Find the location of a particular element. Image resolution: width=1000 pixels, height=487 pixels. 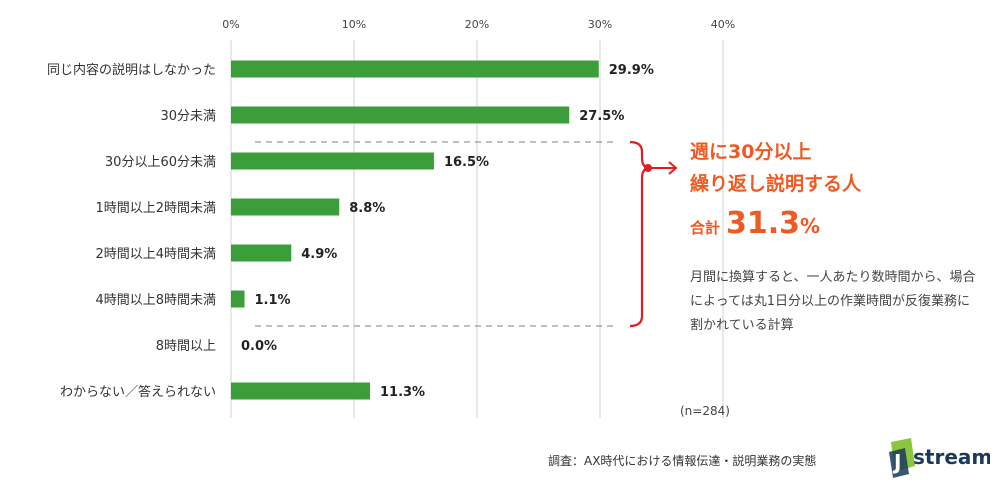

value-label: 1.1% is located at coordinates (273, 300).